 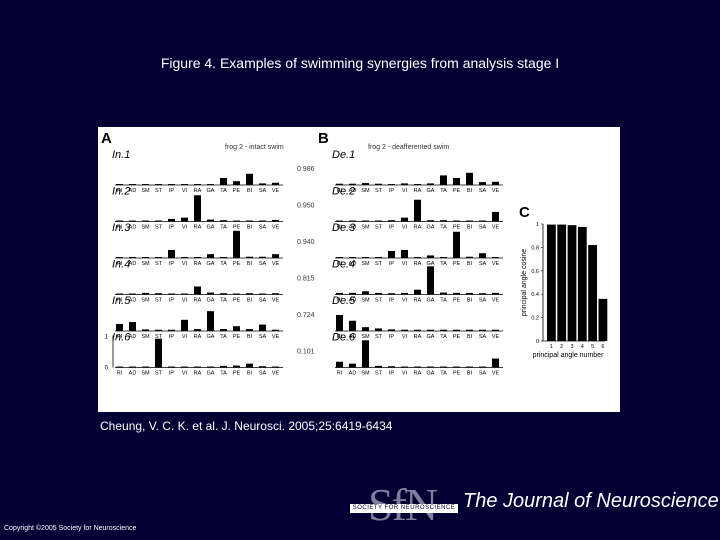 What do you see at coordinates (223, 337) in the screenshot?
I see `muscle-label: TA` at bounding box center [223, 337].